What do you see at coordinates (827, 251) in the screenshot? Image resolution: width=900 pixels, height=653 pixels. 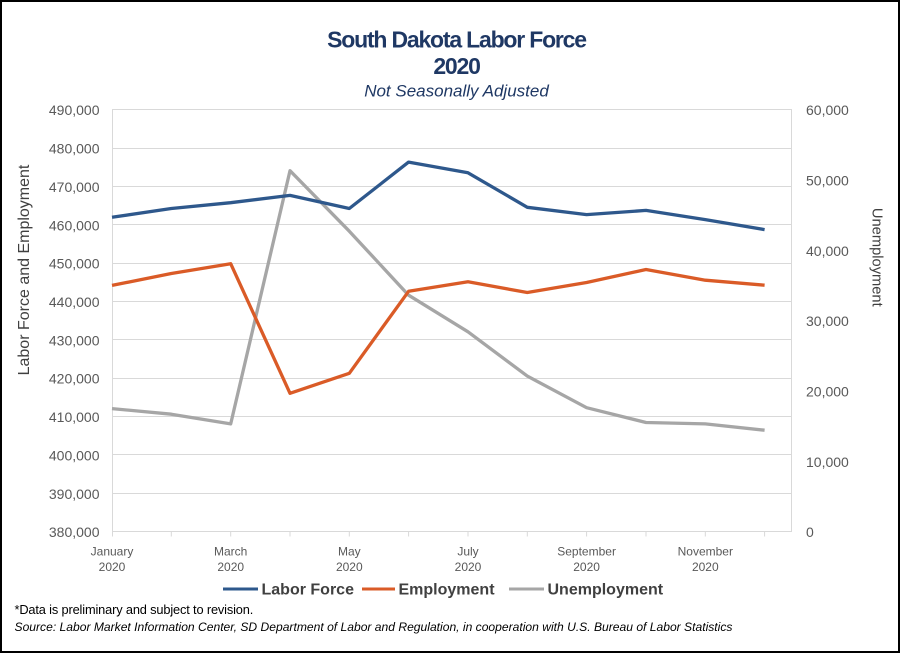 I see `svg-text: 40,000` at bounding box center [827, 251].